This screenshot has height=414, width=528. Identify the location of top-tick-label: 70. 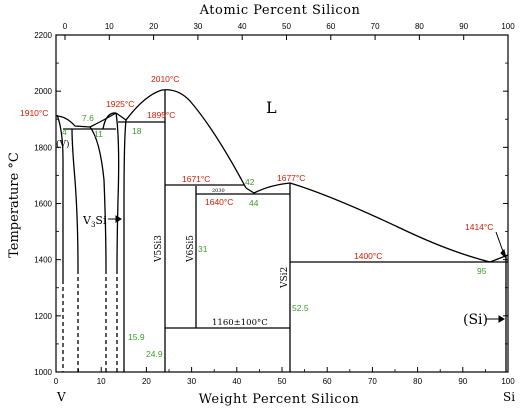
(375, 26).